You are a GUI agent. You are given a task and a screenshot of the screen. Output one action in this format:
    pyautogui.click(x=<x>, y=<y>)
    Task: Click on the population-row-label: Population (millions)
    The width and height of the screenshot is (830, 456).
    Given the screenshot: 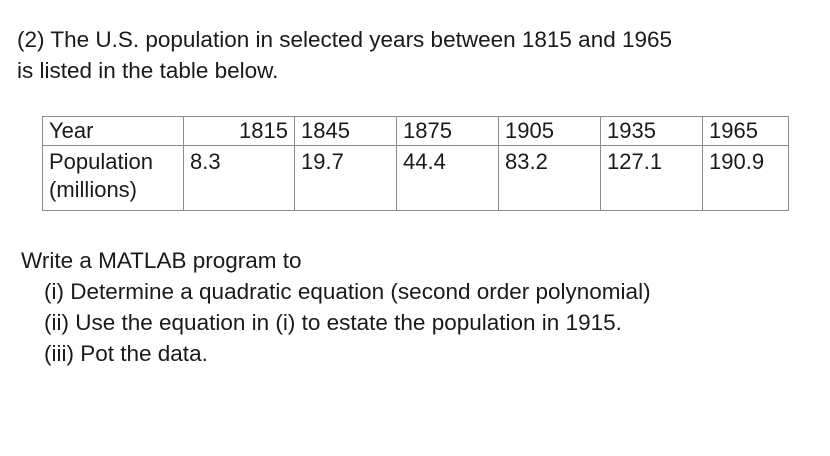 What is the action you would take?
    pyautogui.click(x=113, y=178)
    